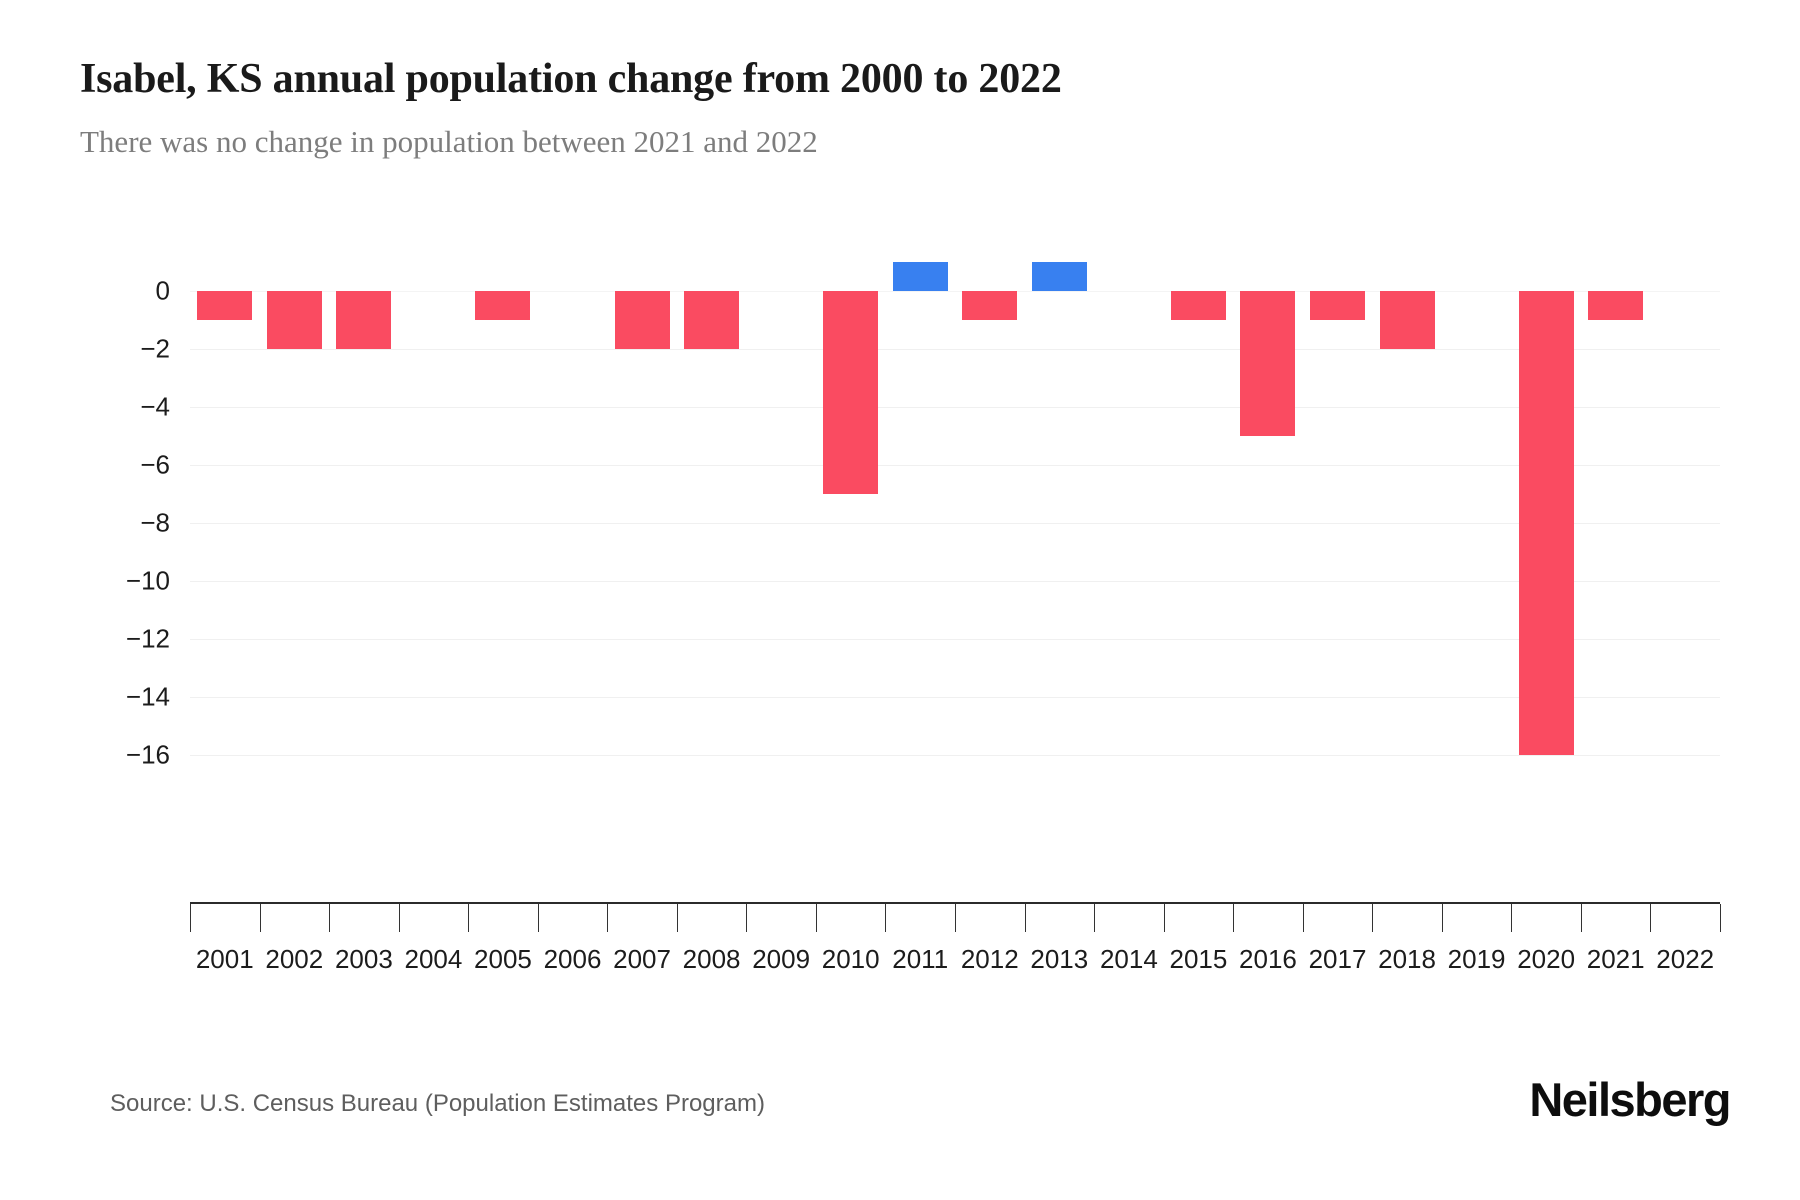 The width and height of the screenshot is (1800, 1200). What do you see at coordinates (642, 959) in the screenshot?
I see `x-axis-label-2007: 2007` at bounding box center [642, 959].